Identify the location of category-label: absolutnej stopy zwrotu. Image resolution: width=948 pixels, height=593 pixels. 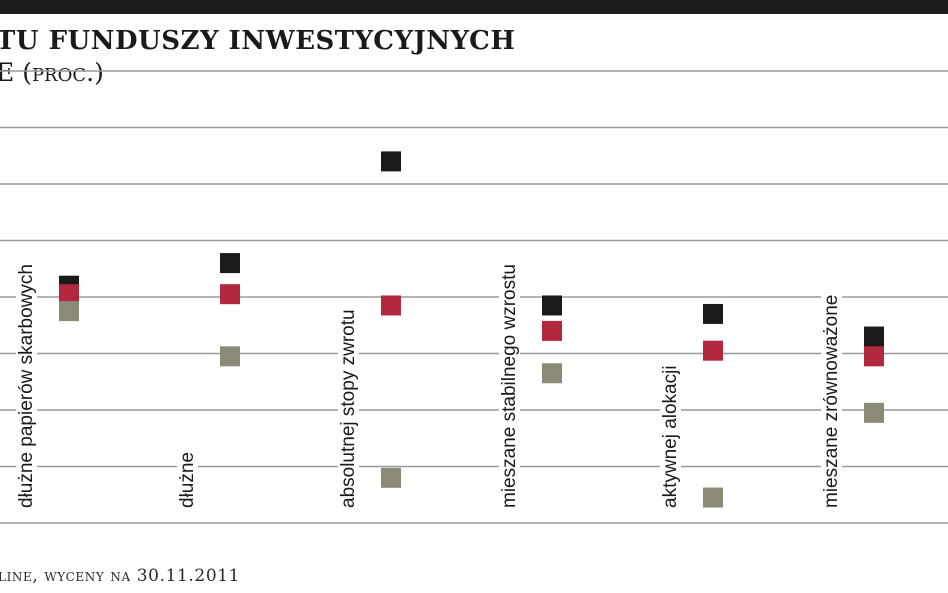
(348, 408).